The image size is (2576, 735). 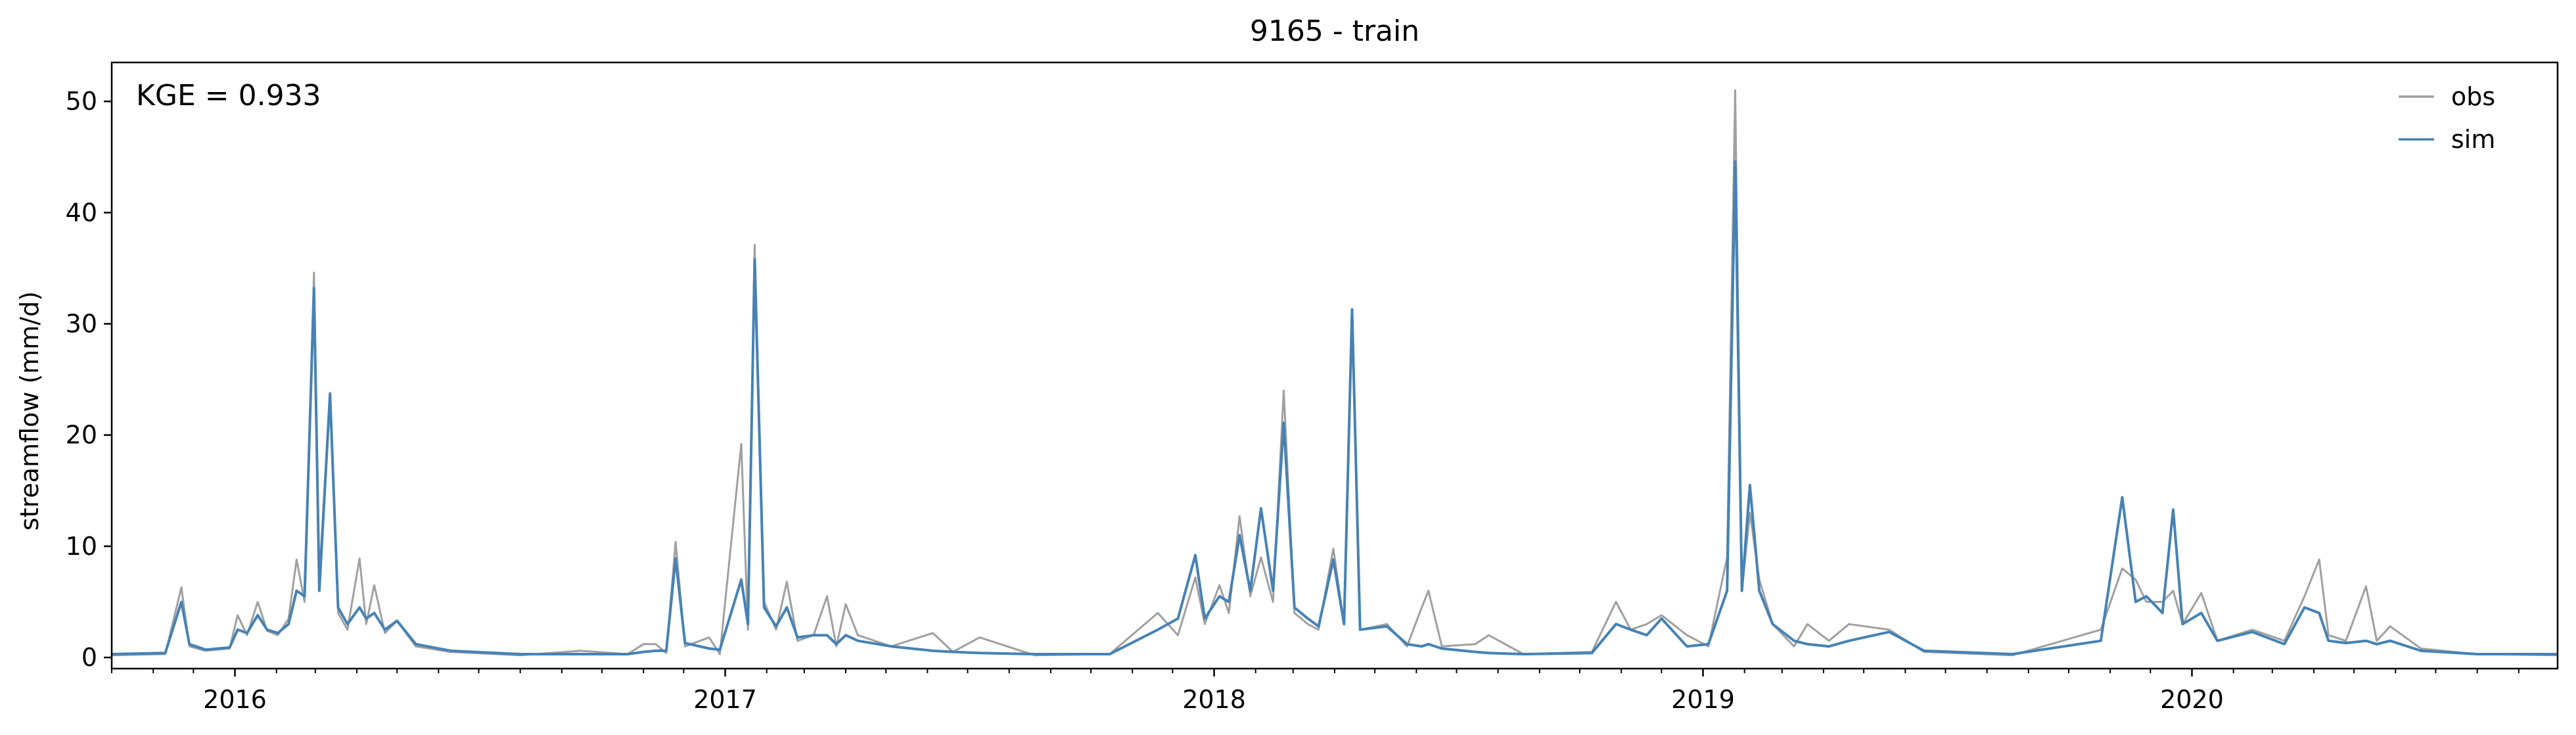 What do you see at coordinates (82, 435) in the screenshot?
I see `y-tick-label: 20` at bounding box center [82, 435].